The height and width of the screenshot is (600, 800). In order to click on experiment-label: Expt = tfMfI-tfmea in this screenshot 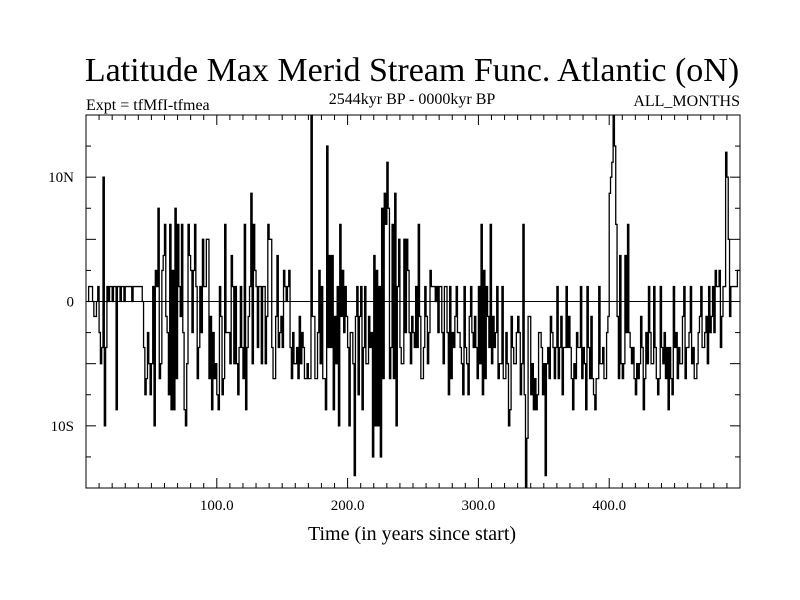, I will do `click(148, 105)`.